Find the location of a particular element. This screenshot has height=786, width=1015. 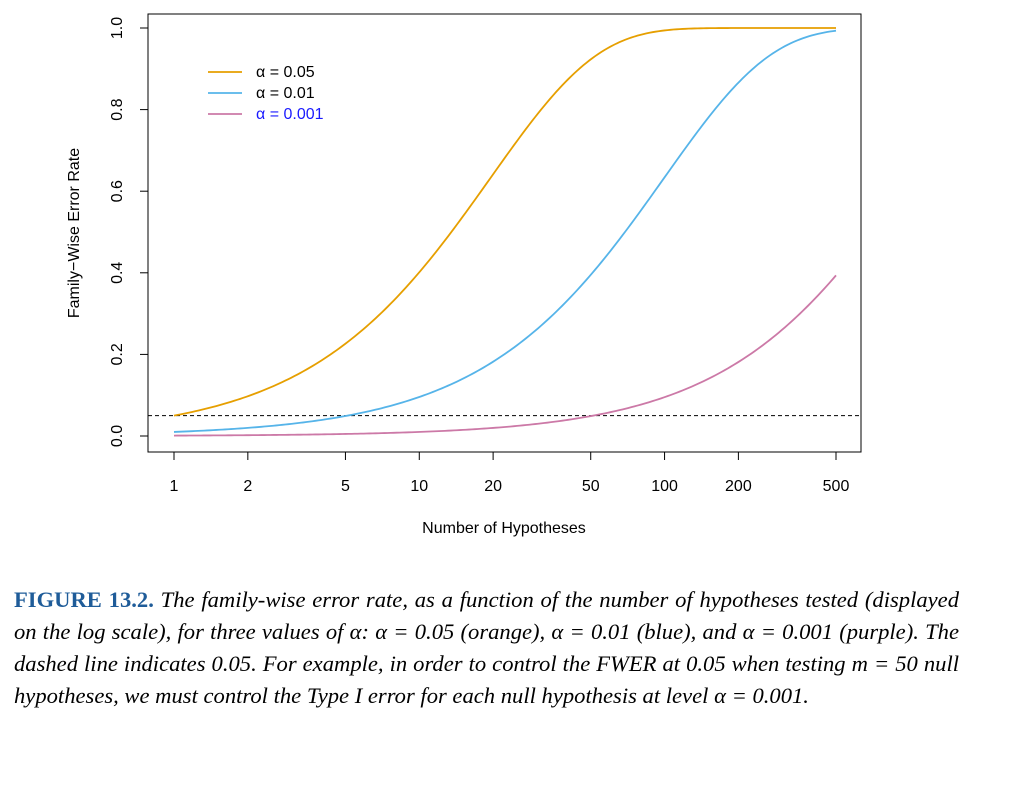

x-tick-label: 5 is located at coordinates (345, 486).